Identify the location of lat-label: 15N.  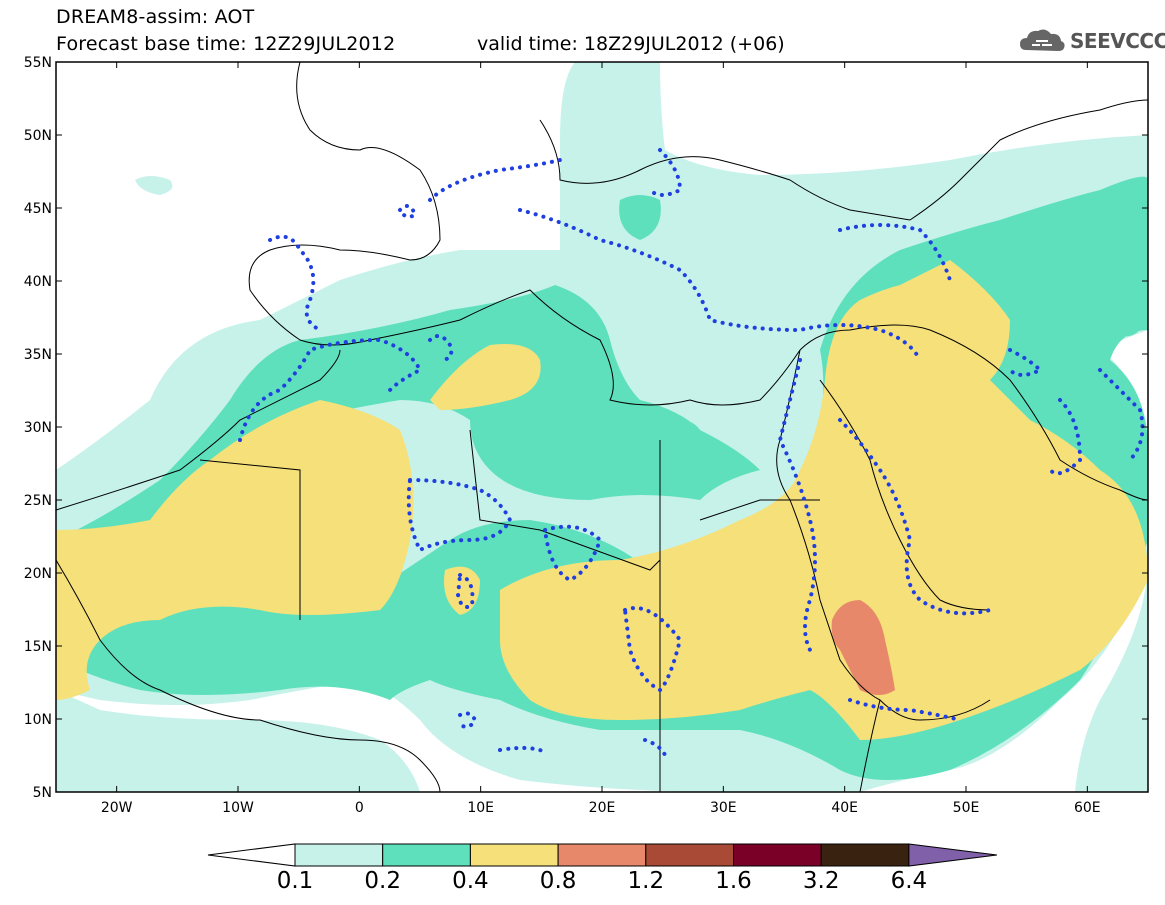
(38, 647).